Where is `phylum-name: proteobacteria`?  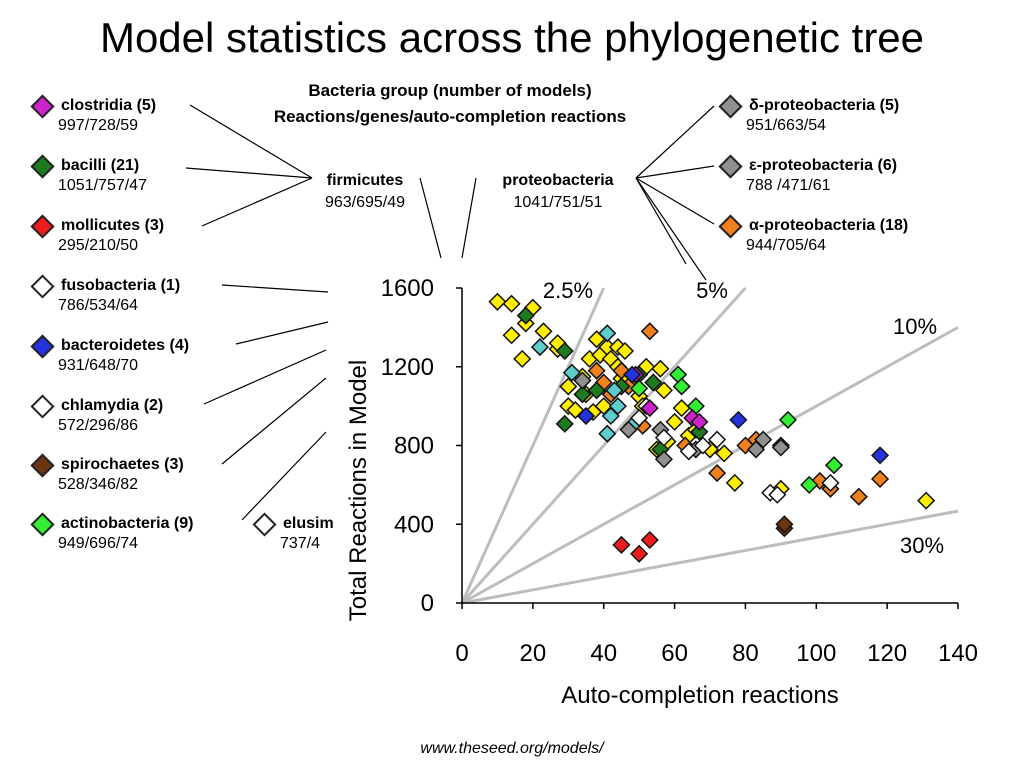
phylum-name: proteobacteria is located at coordinates (558, 180).